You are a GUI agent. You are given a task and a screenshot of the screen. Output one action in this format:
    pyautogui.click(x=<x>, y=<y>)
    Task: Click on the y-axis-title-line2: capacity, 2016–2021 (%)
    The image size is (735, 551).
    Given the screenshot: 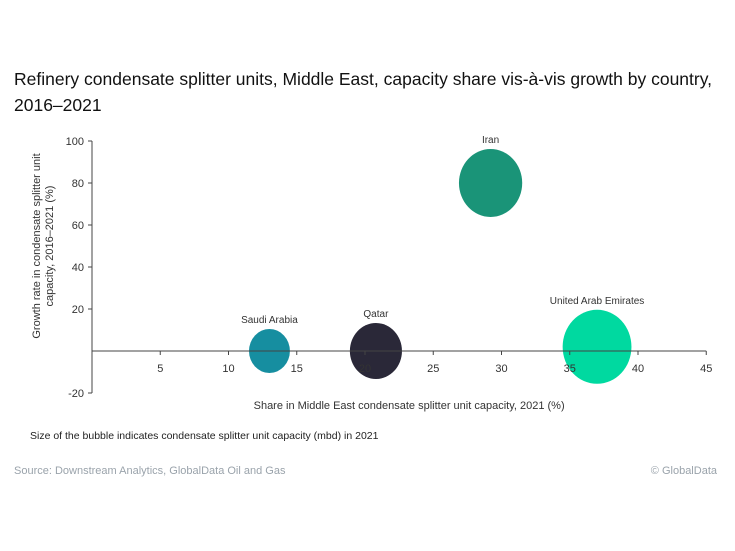 What is the action you would take?
    pyautogui.click(x=50, y=246)
    